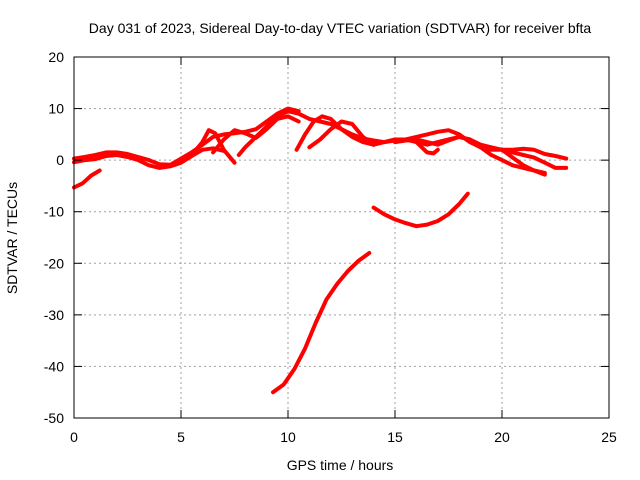 The width and height of the screenshot is (640, 480). I want to click on x-axis-label: GPS time / hours, so click(340, 465).